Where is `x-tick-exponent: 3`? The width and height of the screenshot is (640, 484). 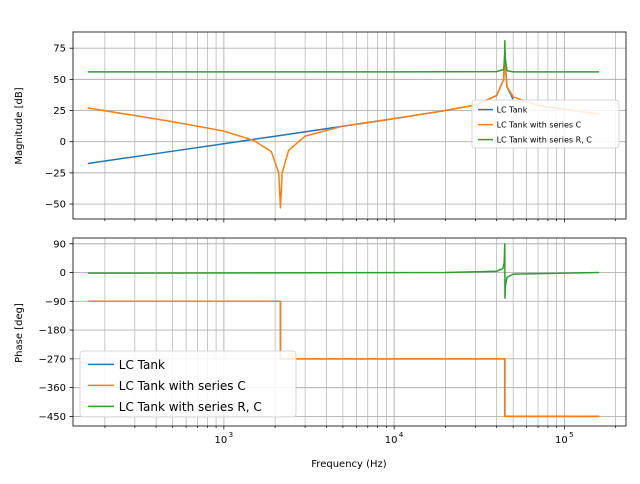 x-tick-exponent: 3 is located at coordinates (231, 435).